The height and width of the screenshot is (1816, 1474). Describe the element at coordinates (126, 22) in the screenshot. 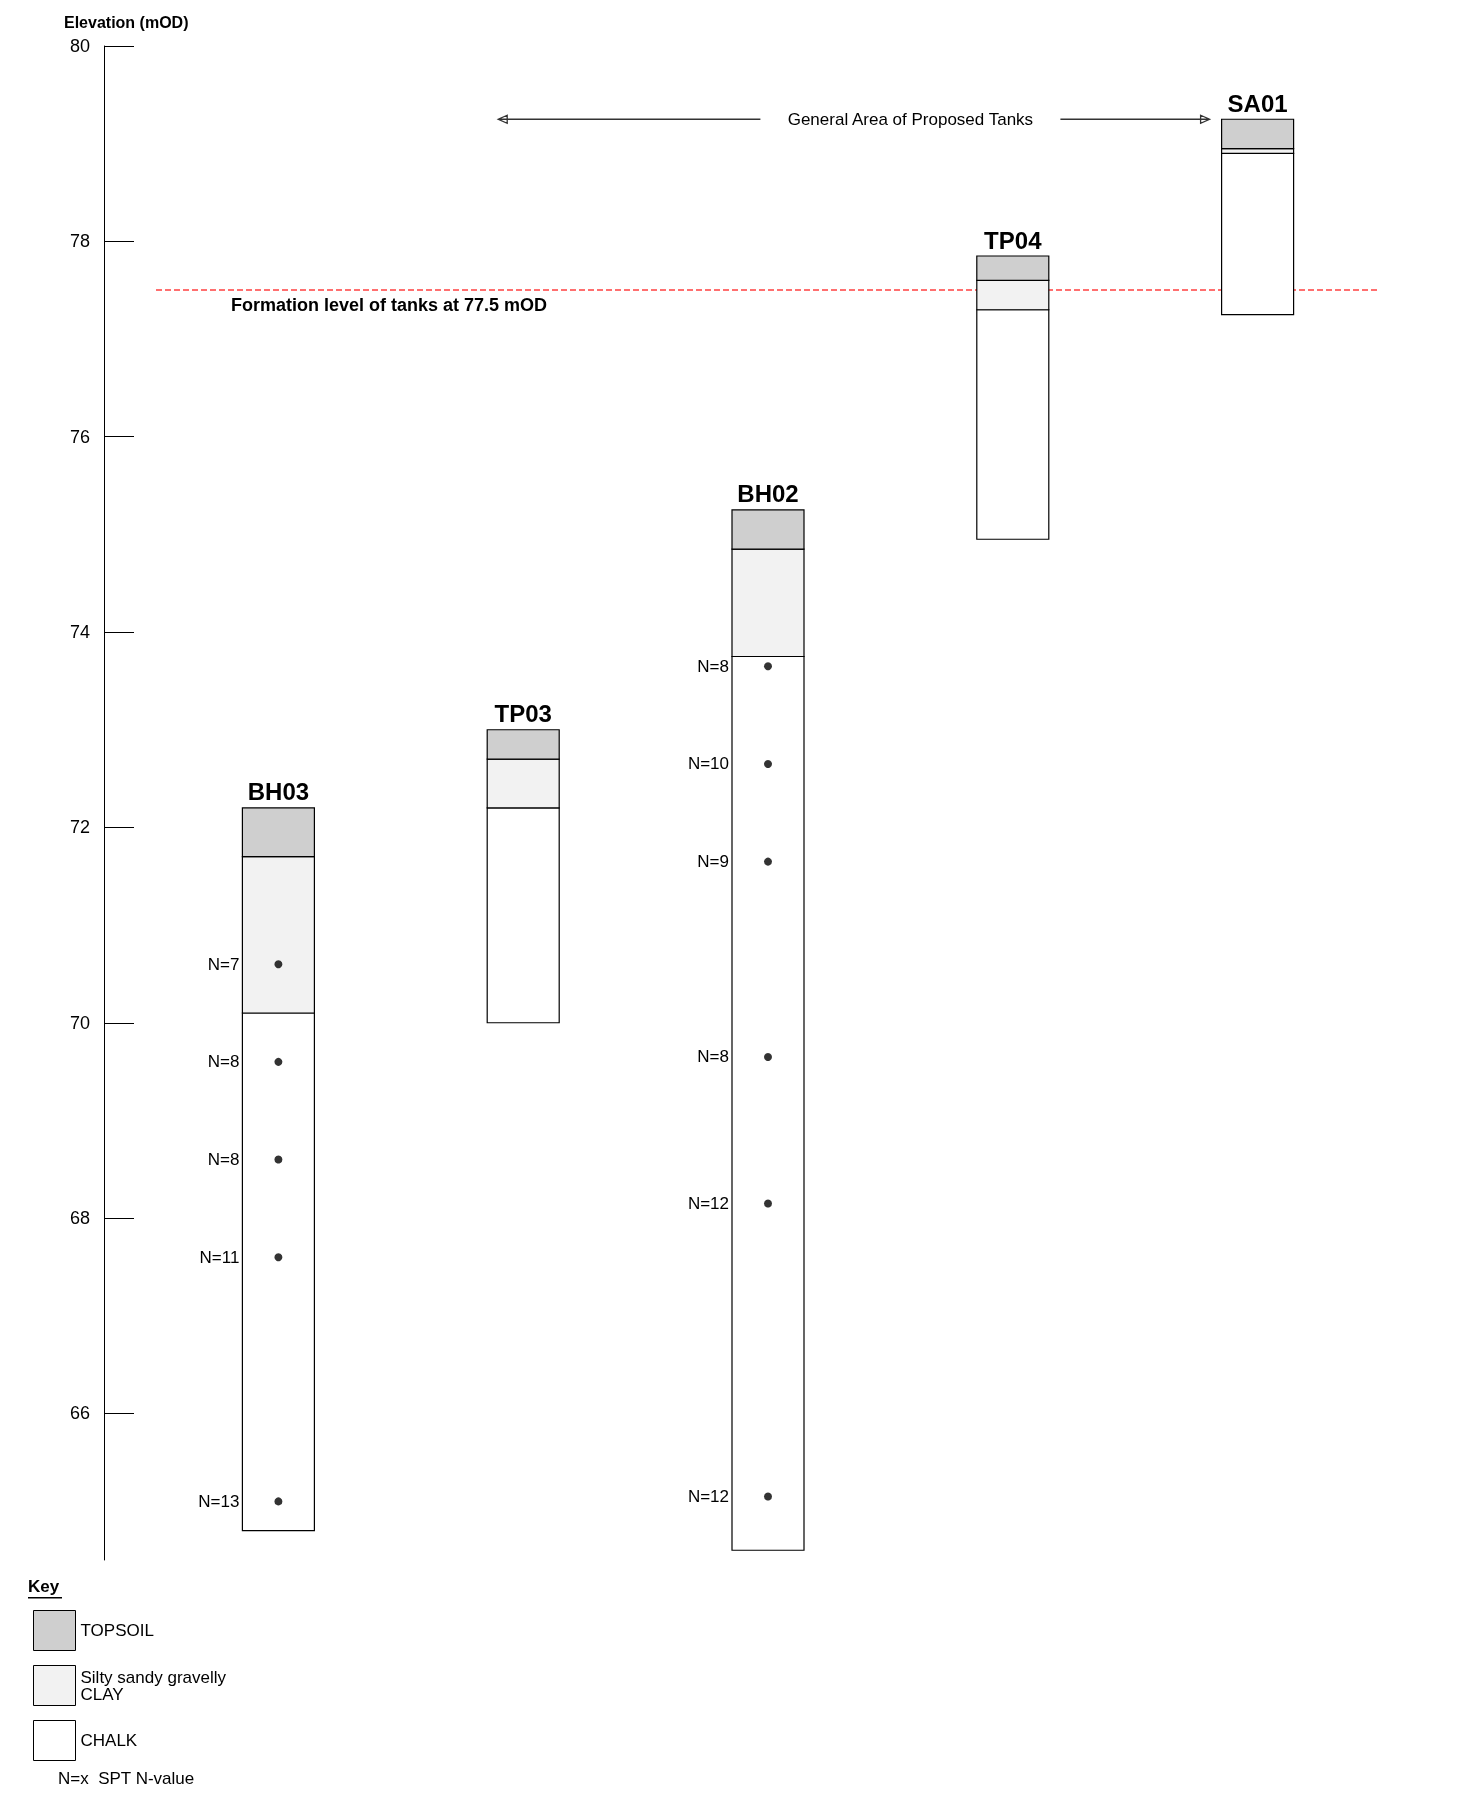

I see `y-axis-title: Elevation (mOD)` at that location.